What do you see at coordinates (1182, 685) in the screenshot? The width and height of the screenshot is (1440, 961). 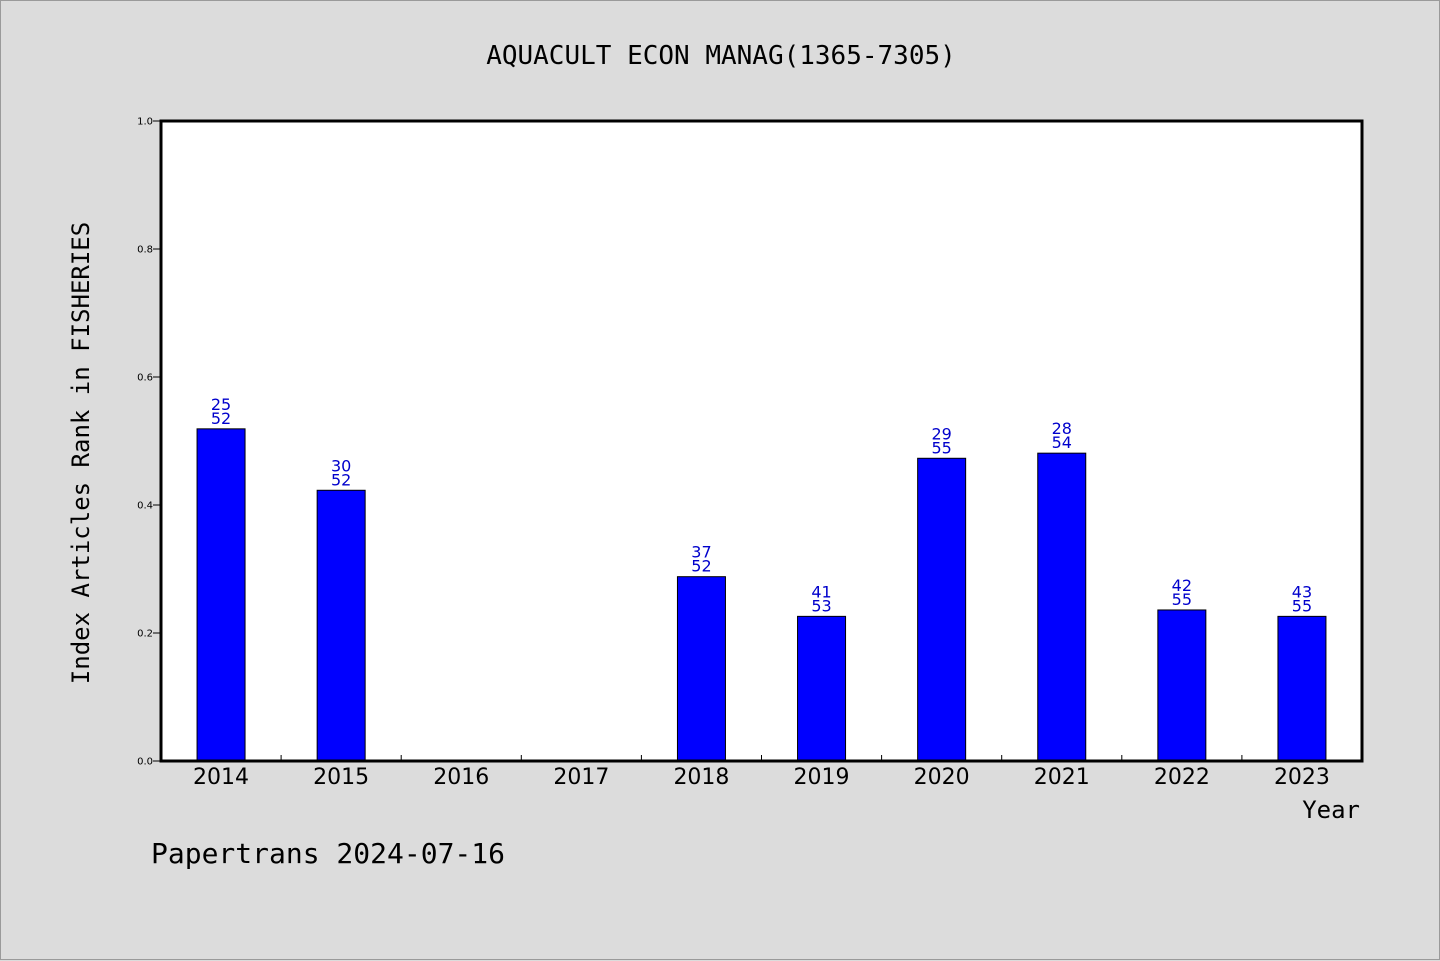 I see `bar-2022` at bounding box center [1182, 685].